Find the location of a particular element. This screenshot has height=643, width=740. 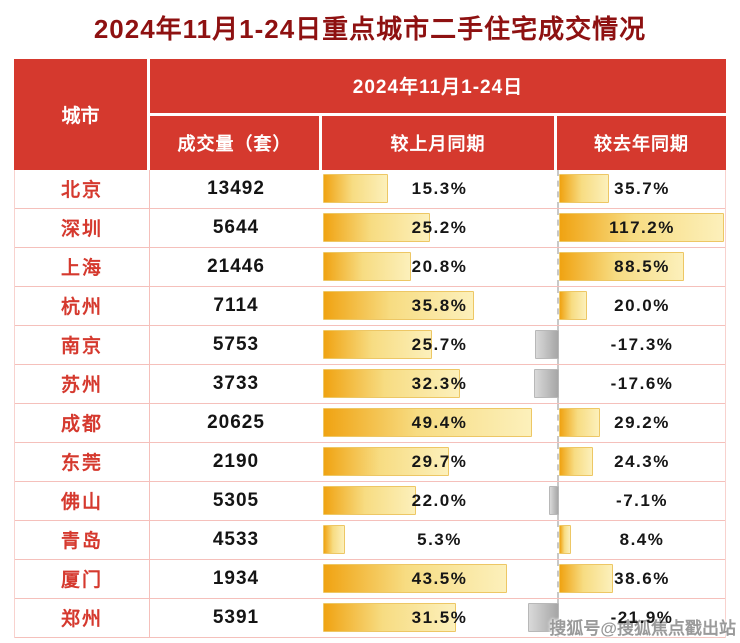

yoy-value: 35.7% is located at coordinates (642, 188).